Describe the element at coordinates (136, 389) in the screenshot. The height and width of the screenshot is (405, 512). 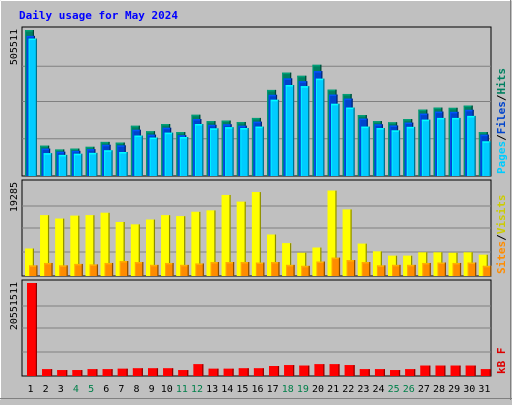
I see `x-label-day-8: 8` at that location.